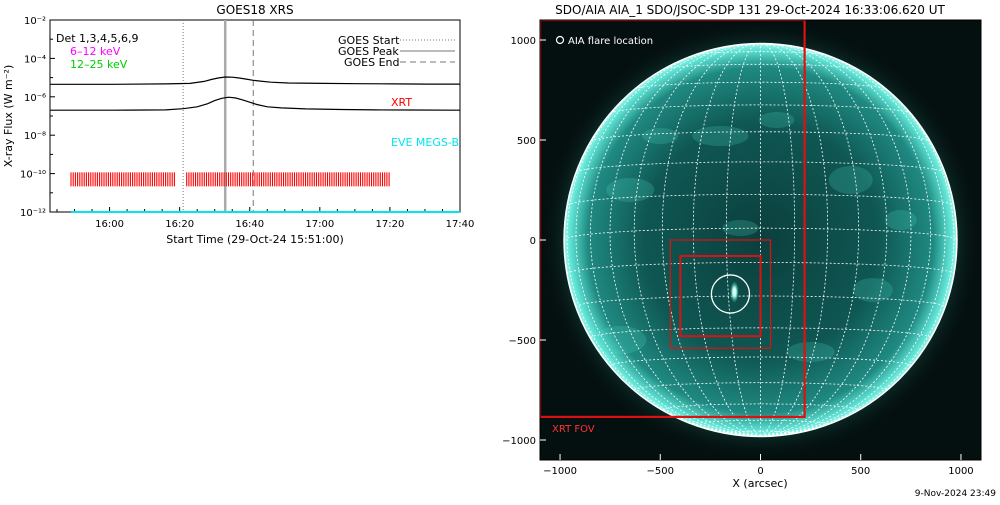  What do you see at coordinates (249, 224) in the screenshot?
I see `left-x-tick-label: 16:40` at bounding box center [249, 224].